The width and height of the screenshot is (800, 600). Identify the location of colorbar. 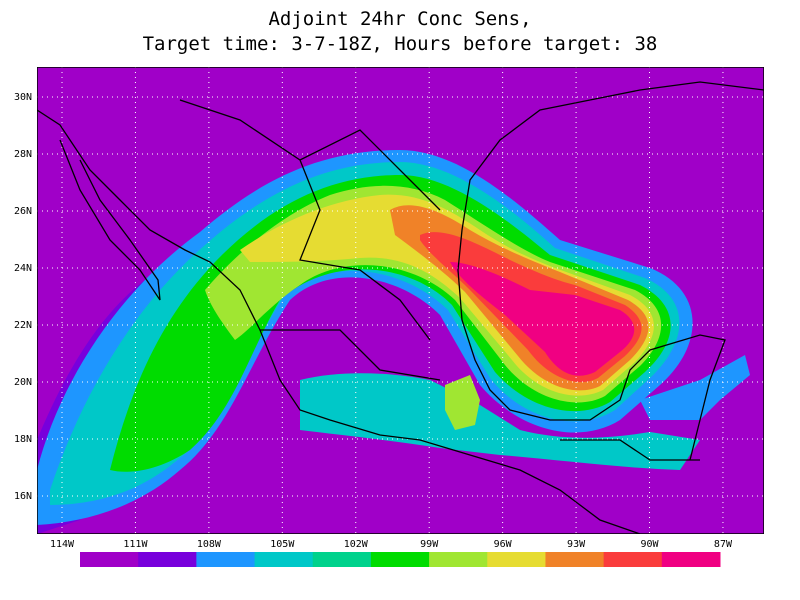
(400, 559).